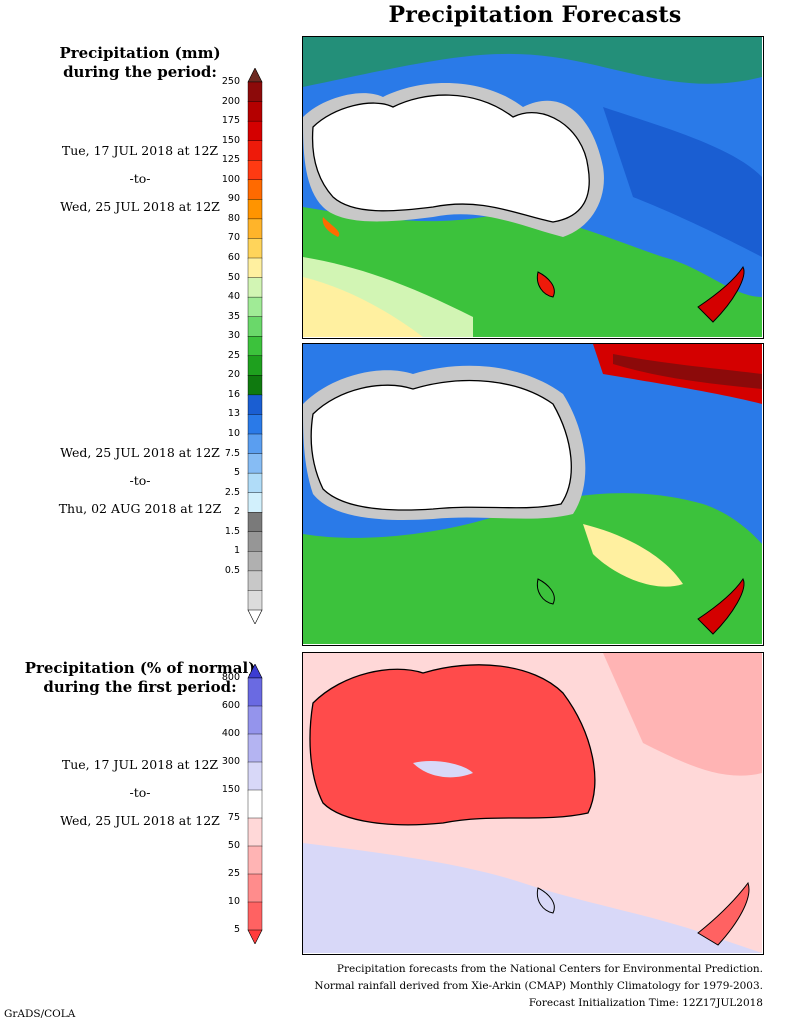 This screenshot has height=1024, width=791. Describe the element at coordinates (232, 531) in the screenshot. I see `colorbar-tick-label: 1.5` at that location.